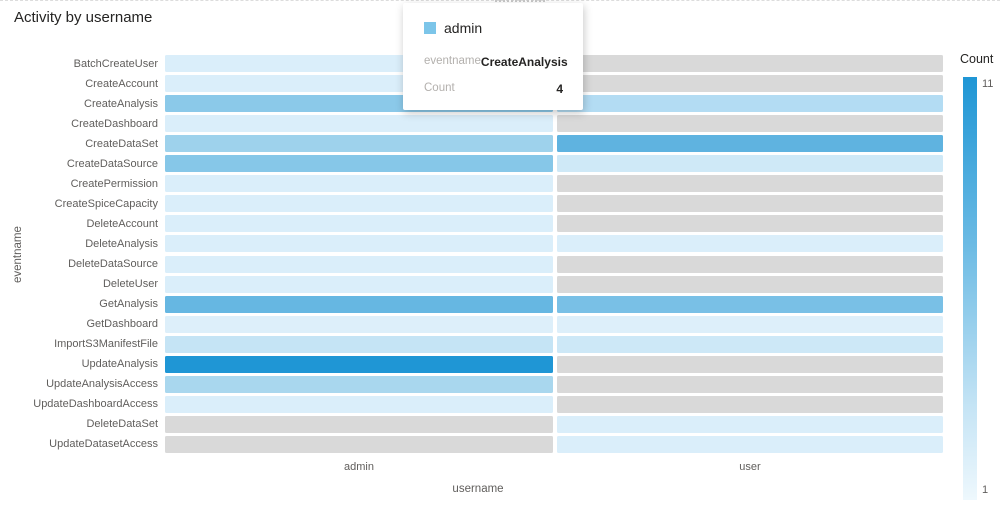 This screenshot has height=510, width=1000. What do you see at coordinates (122, 223) in the screenshot?
I see `y-axis-label: DeleteAccount` at bounding box center [122, 223].